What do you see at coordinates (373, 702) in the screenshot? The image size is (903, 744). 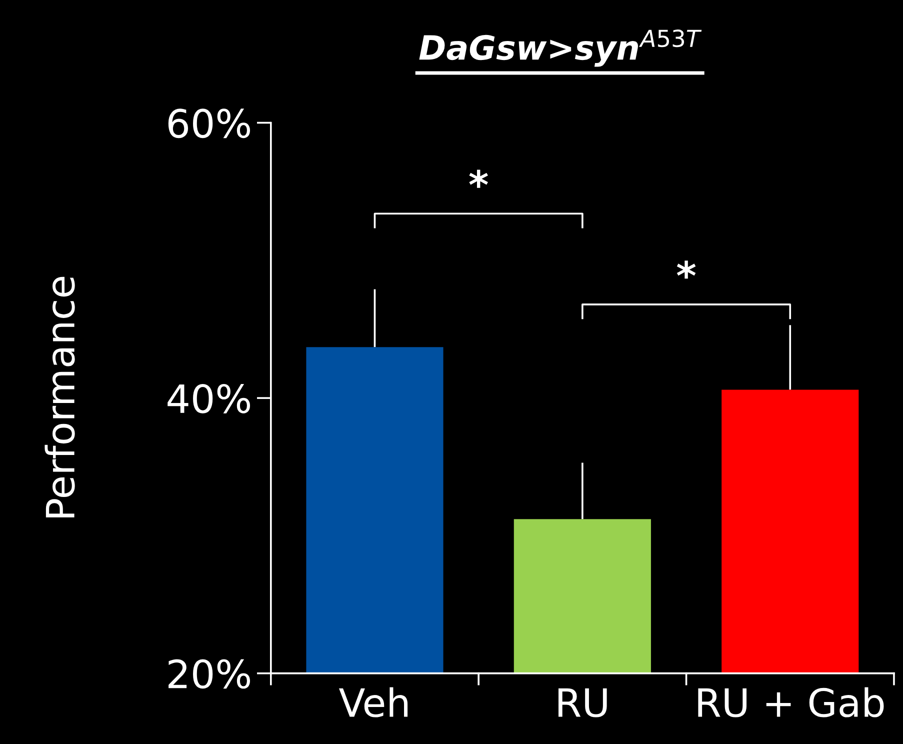 I see `x-tick-label: Veh` at bounding box center [373, 702].